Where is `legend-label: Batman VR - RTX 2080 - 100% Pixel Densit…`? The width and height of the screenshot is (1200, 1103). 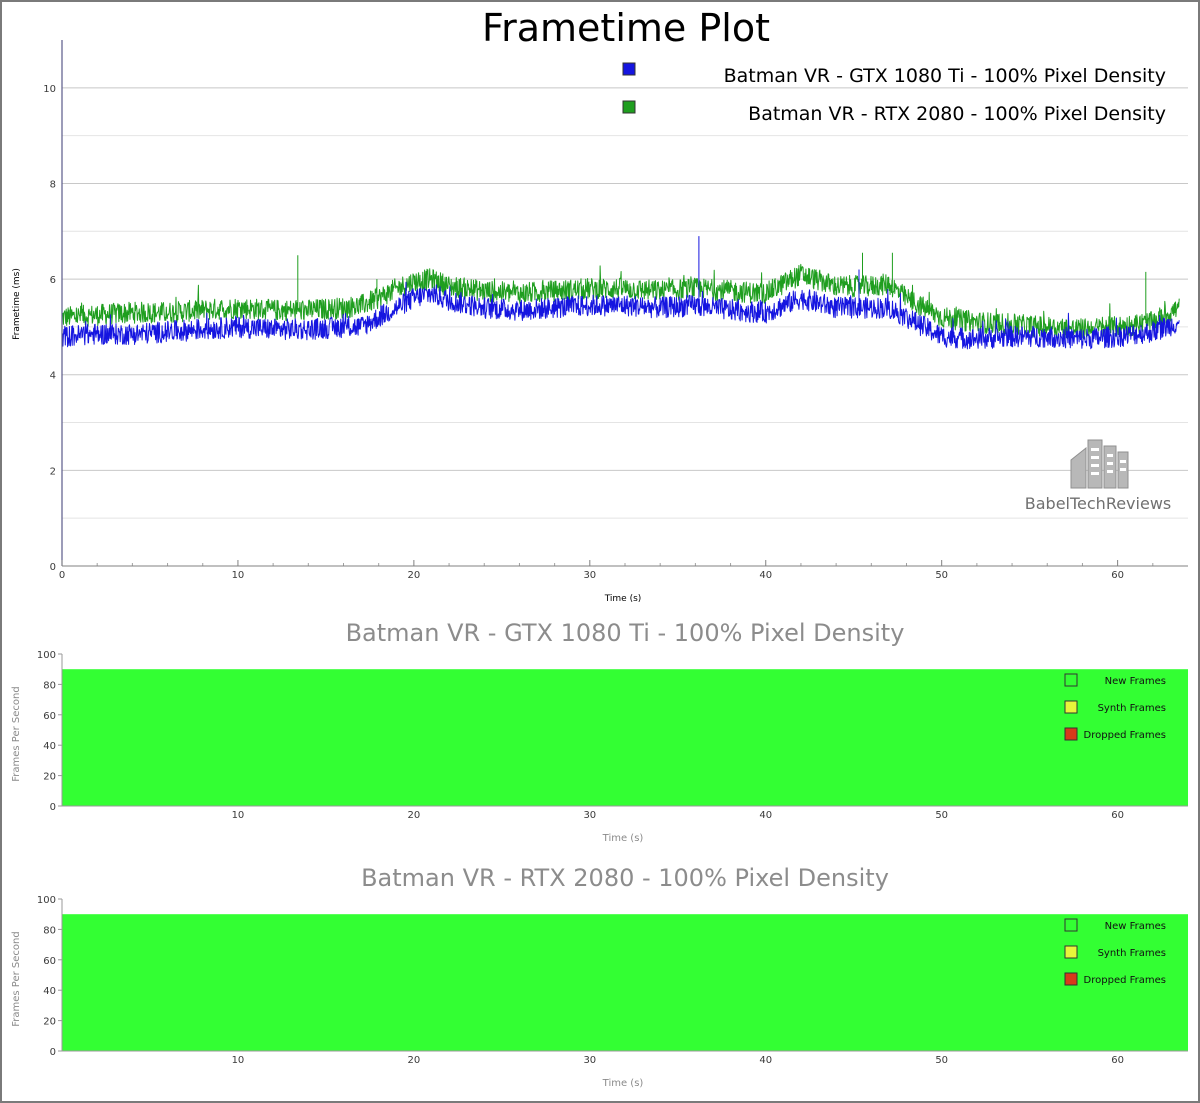
legend-label: Batman VR - RTX 2080 - 100% Pixel Densit… is located at coordinates (957, 114).